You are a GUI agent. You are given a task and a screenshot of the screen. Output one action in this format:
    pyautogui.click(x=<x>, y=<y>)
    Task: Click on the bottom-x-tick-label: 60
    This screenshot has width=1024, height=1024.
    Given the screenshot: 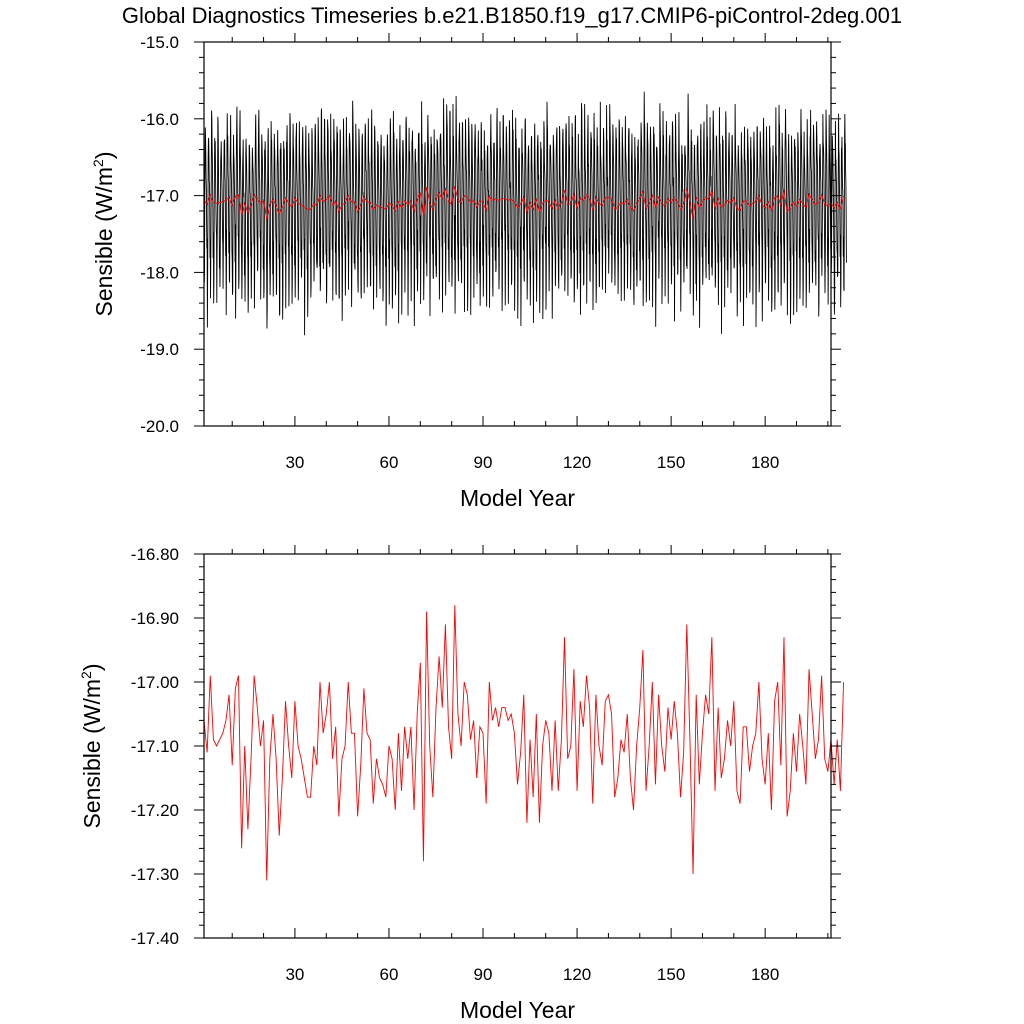 What is the action you would take?
    pyautogui.click(x=389, y=974)
    